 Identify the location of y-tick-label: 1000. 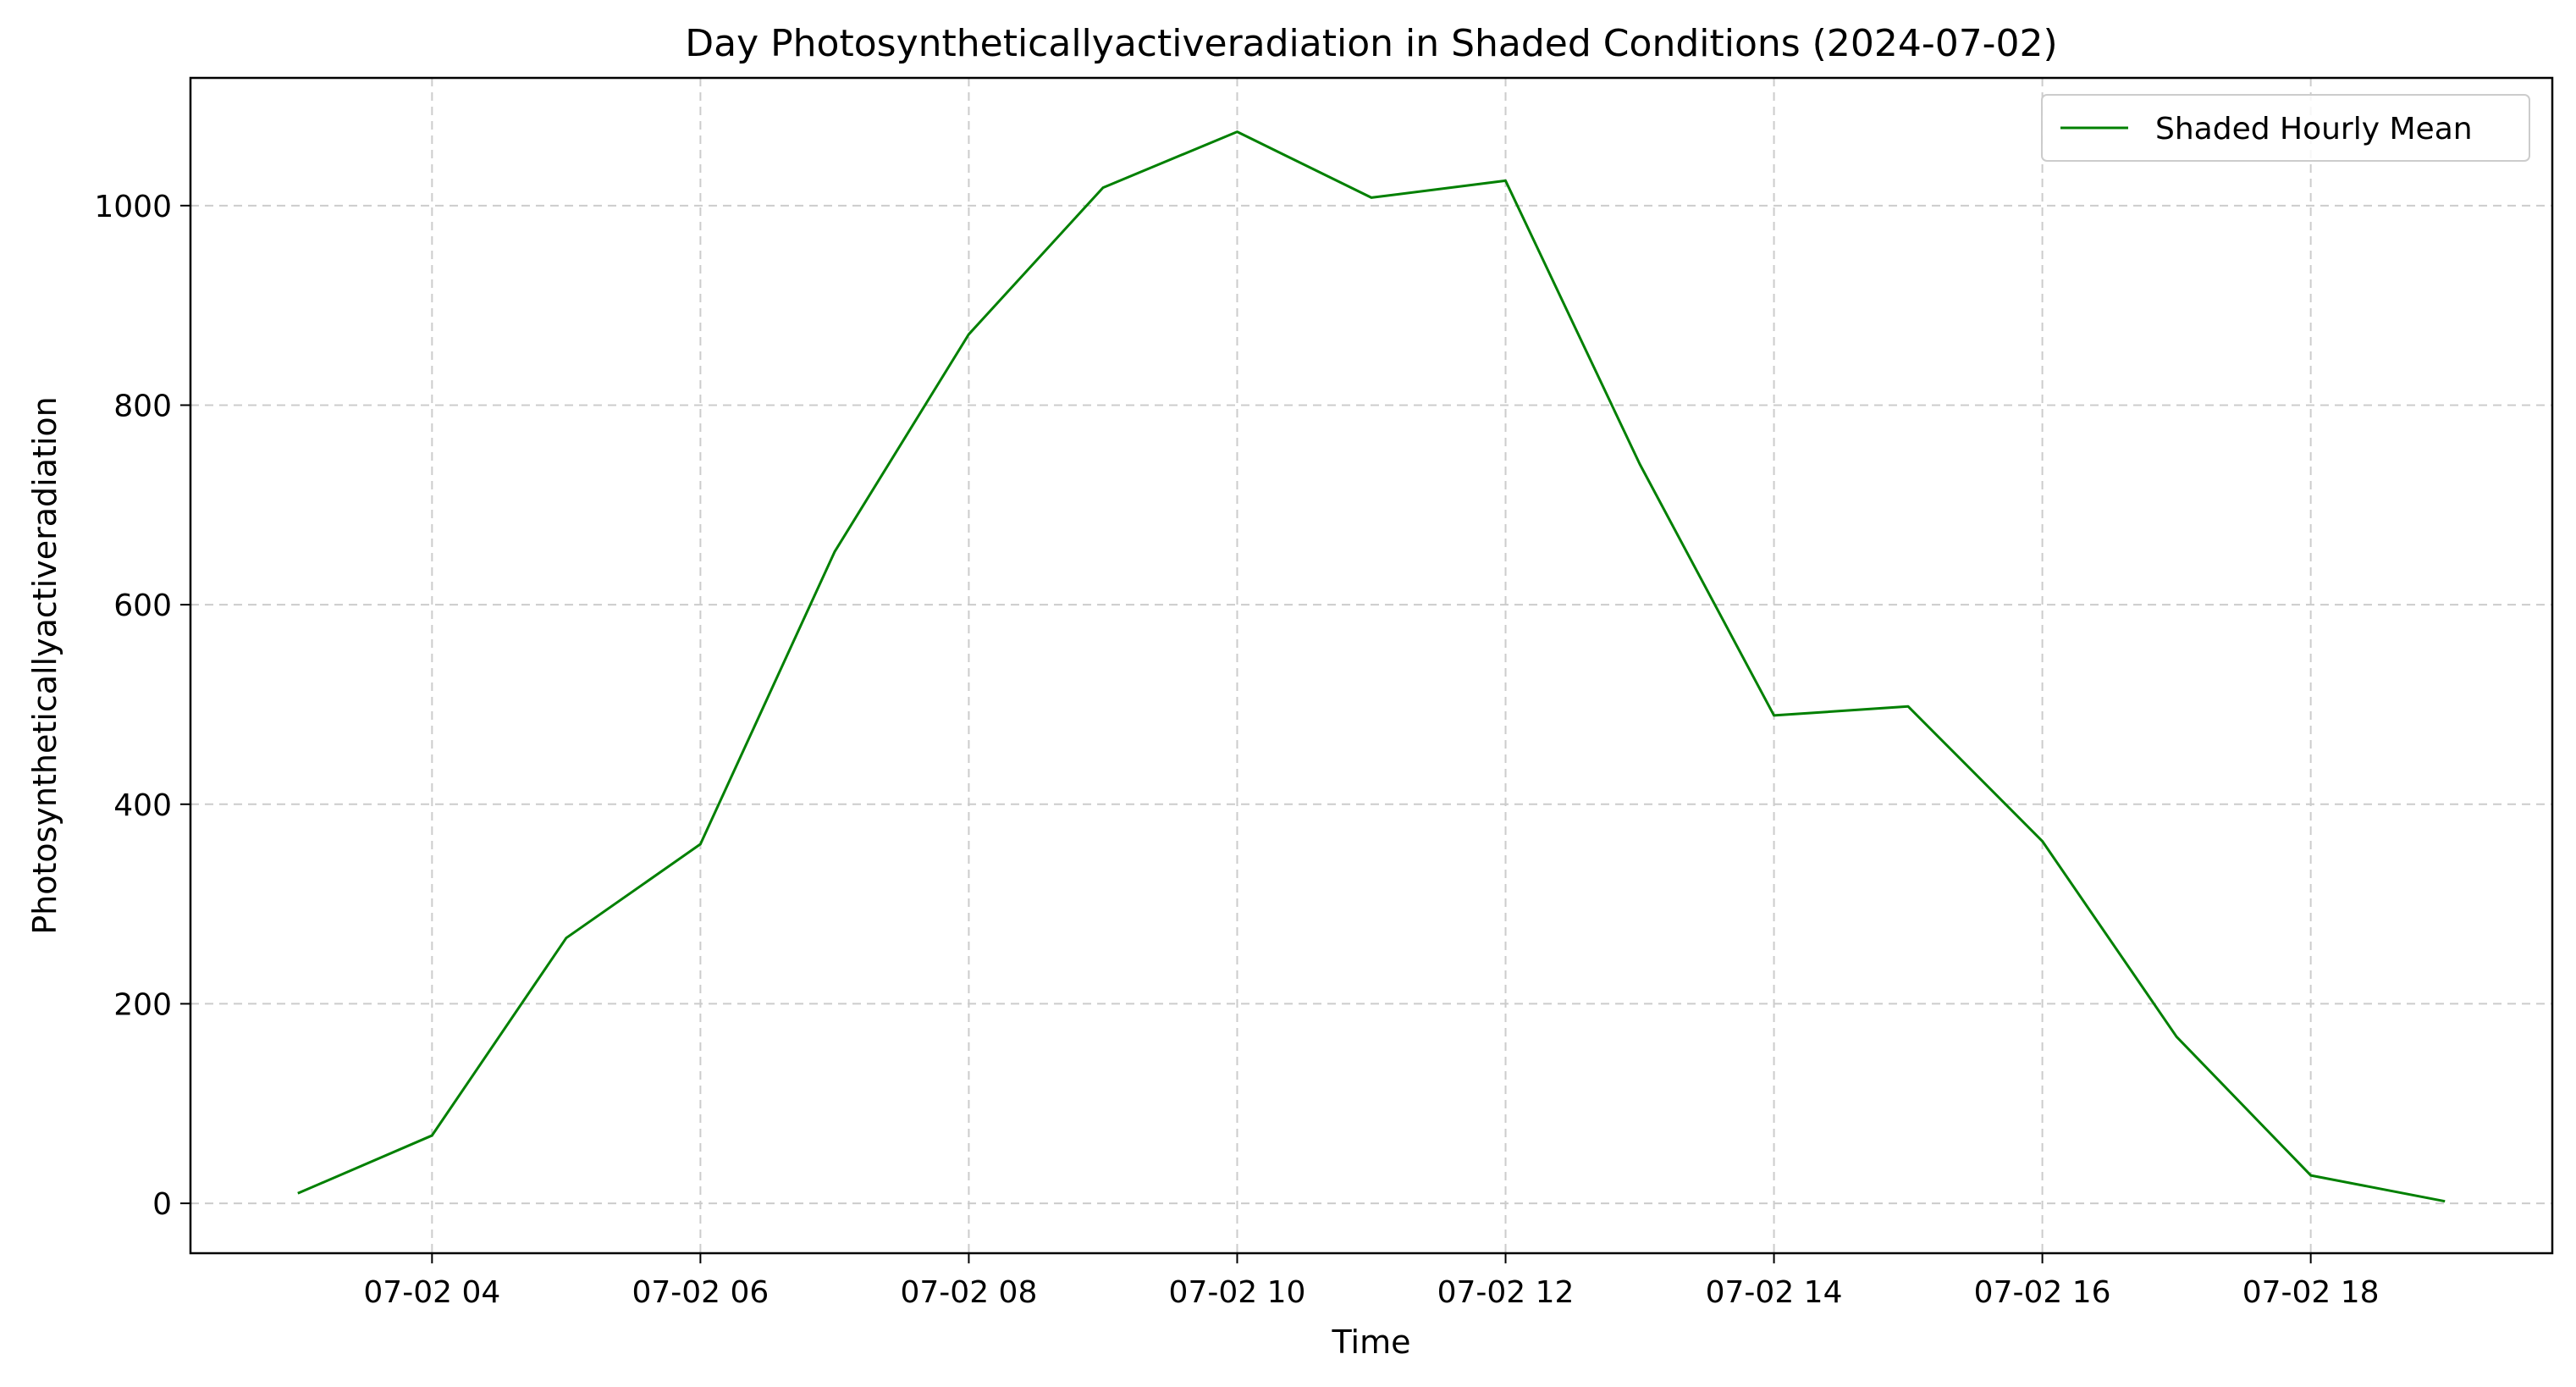
(133, 207).